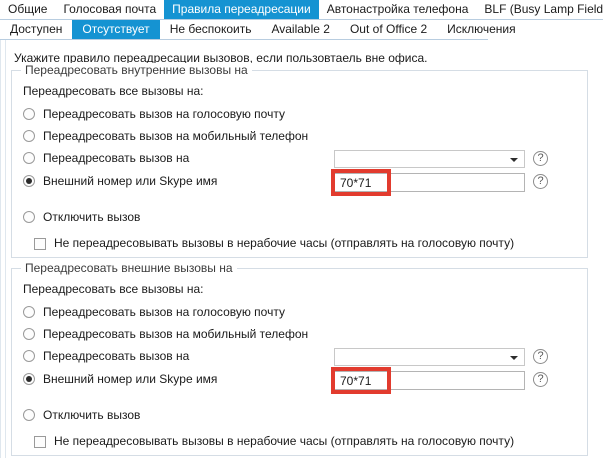 The image size is (603, 458). I want to click on internal-external-number-help-icon: ?, so click(540, 181).